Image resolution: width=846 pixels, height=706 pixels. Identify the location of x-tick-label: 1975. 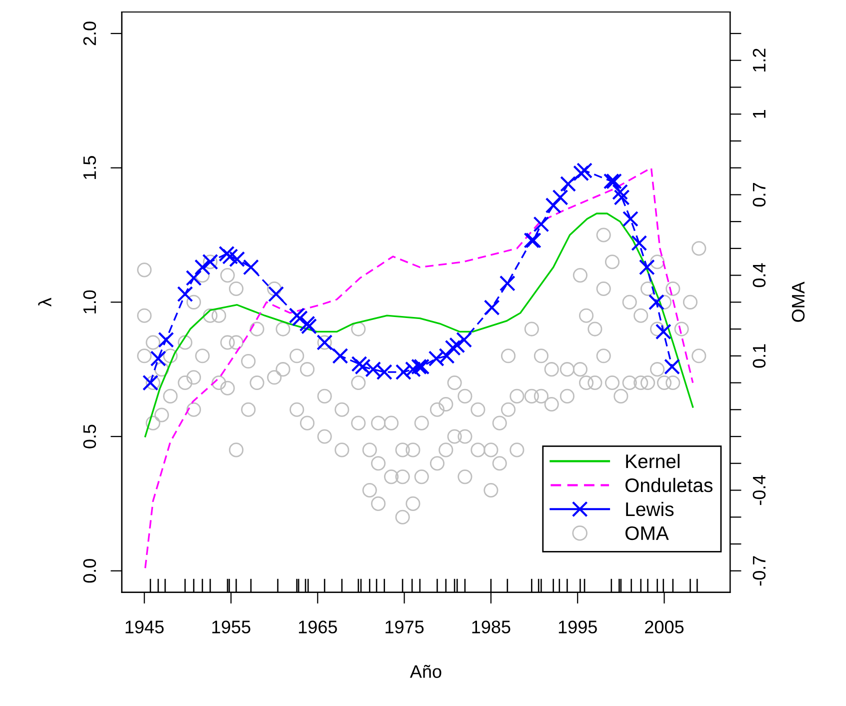
(405, 627).